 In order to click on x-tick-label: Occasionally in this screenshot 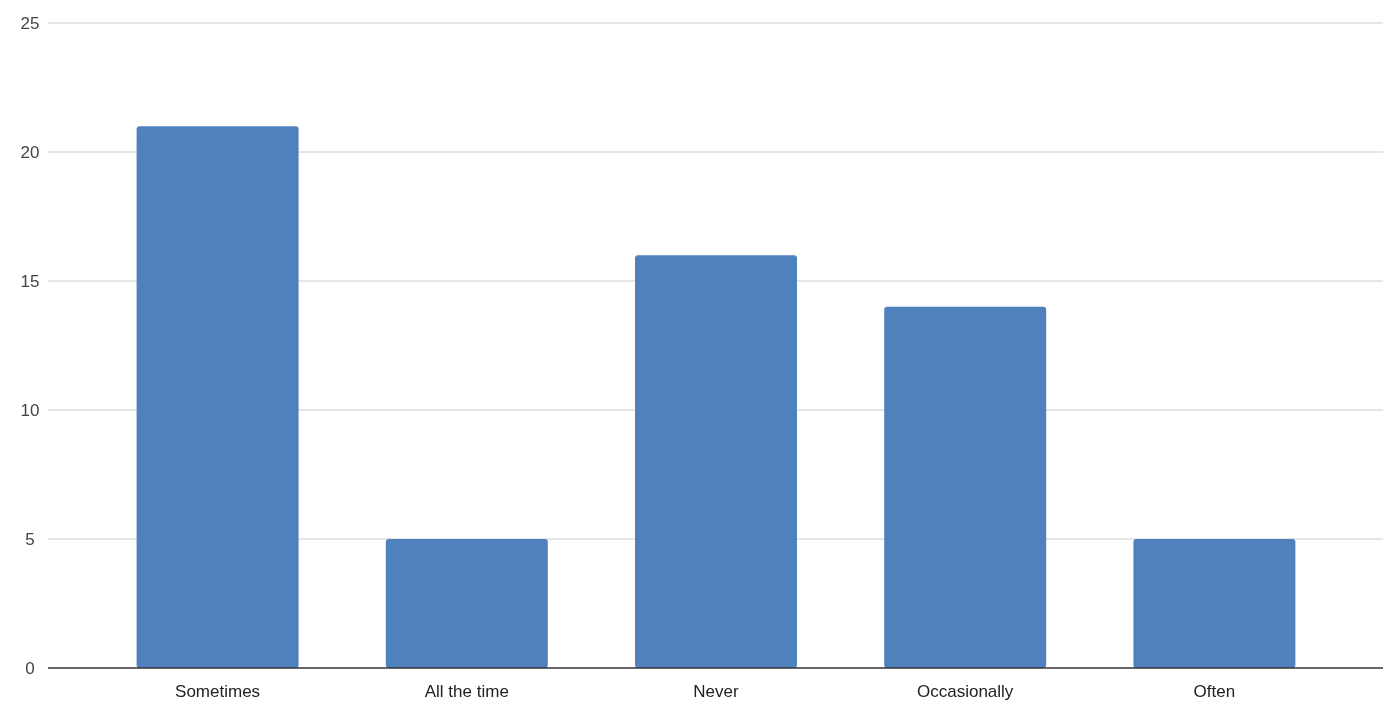, I will do `click(965, 691)`.